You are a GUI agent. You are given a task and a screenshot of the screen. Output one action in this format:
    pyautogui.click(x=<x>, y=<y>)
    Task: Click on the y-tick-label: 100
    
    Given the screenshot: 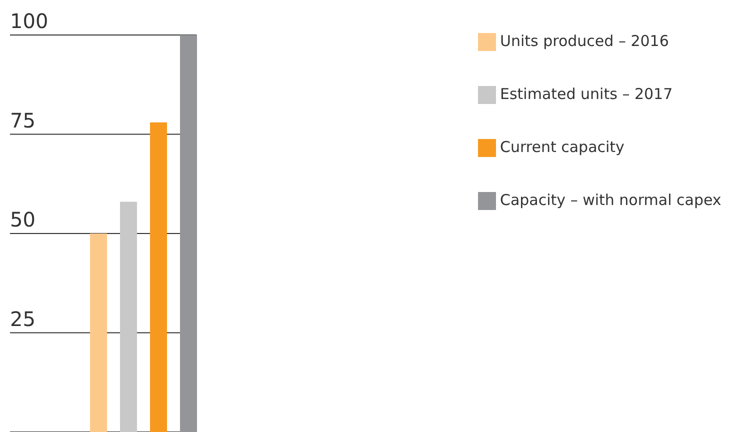 What is the action you would take?
    pyautogui.click(x=29, y=21)
    